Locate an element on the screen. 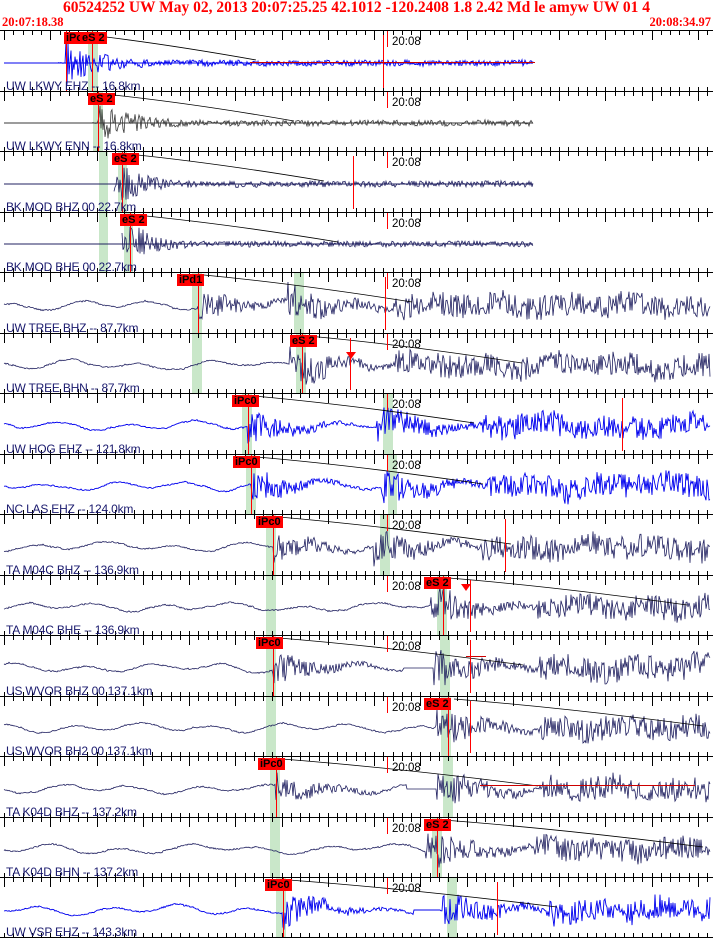 The width and height of the screenshot is (713, 938). trace-panel: iPc0 eS 2 20:08 UW LKWY EHZ -- 16.8km is located at coordinates (356, 60).